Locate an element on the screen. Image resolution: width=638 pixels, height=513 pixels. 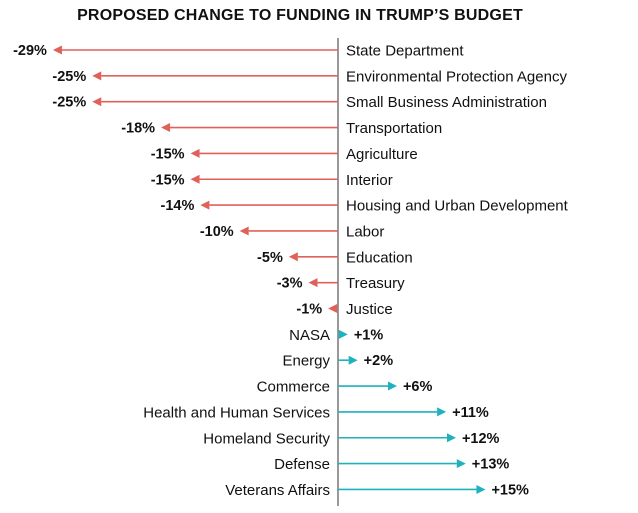
data-label: -5% is located at coordinates (270, 258).